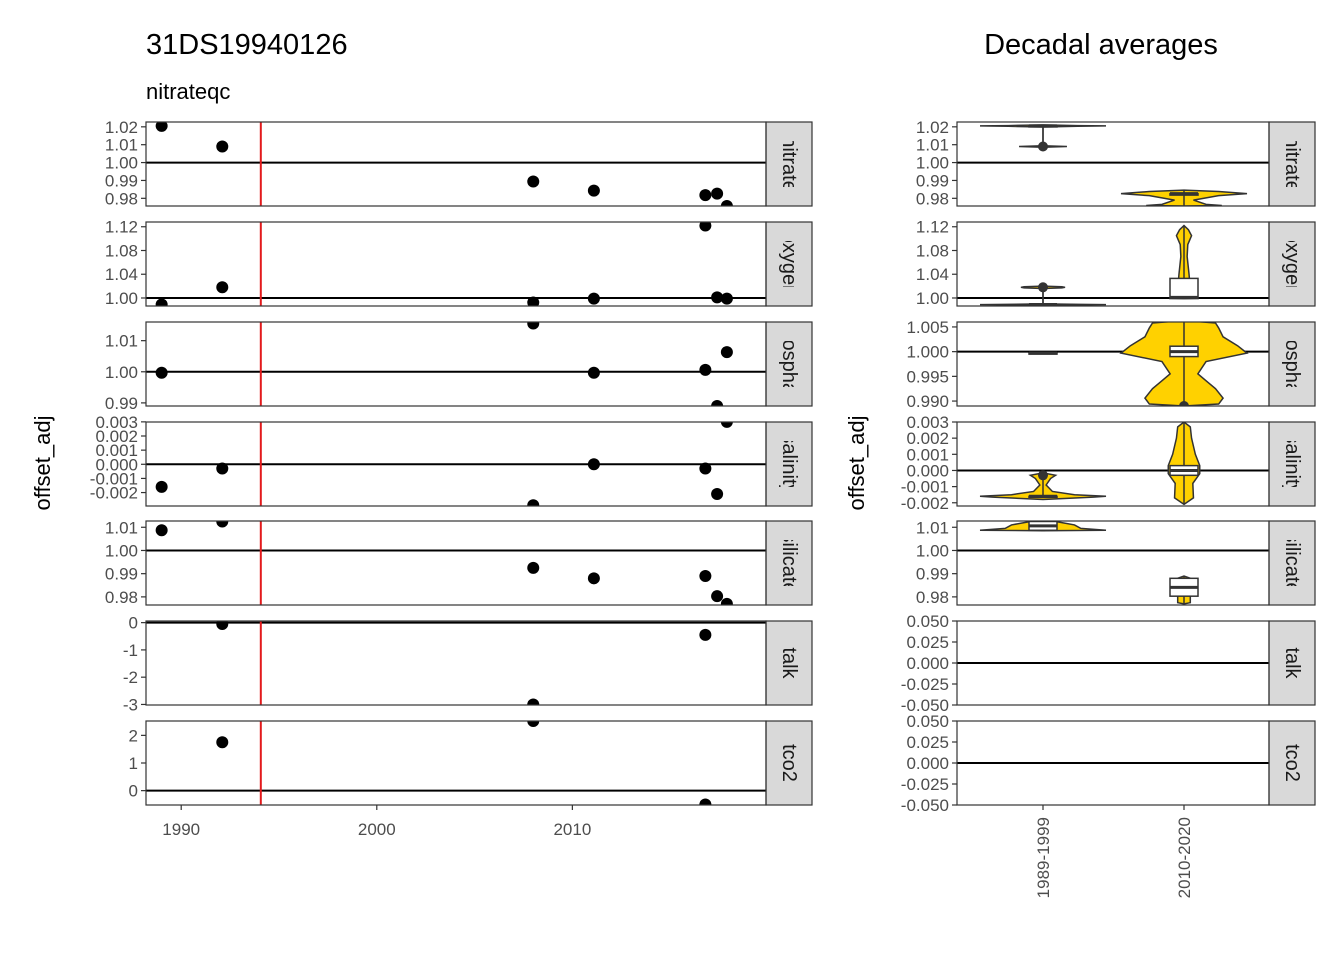 Image resolution: width=1344 pixels, height=960 pixels. What do you see at coordinates (1184, 403) in the screenshot?
I see `box-outlier` at bounding box center [1184, 403].